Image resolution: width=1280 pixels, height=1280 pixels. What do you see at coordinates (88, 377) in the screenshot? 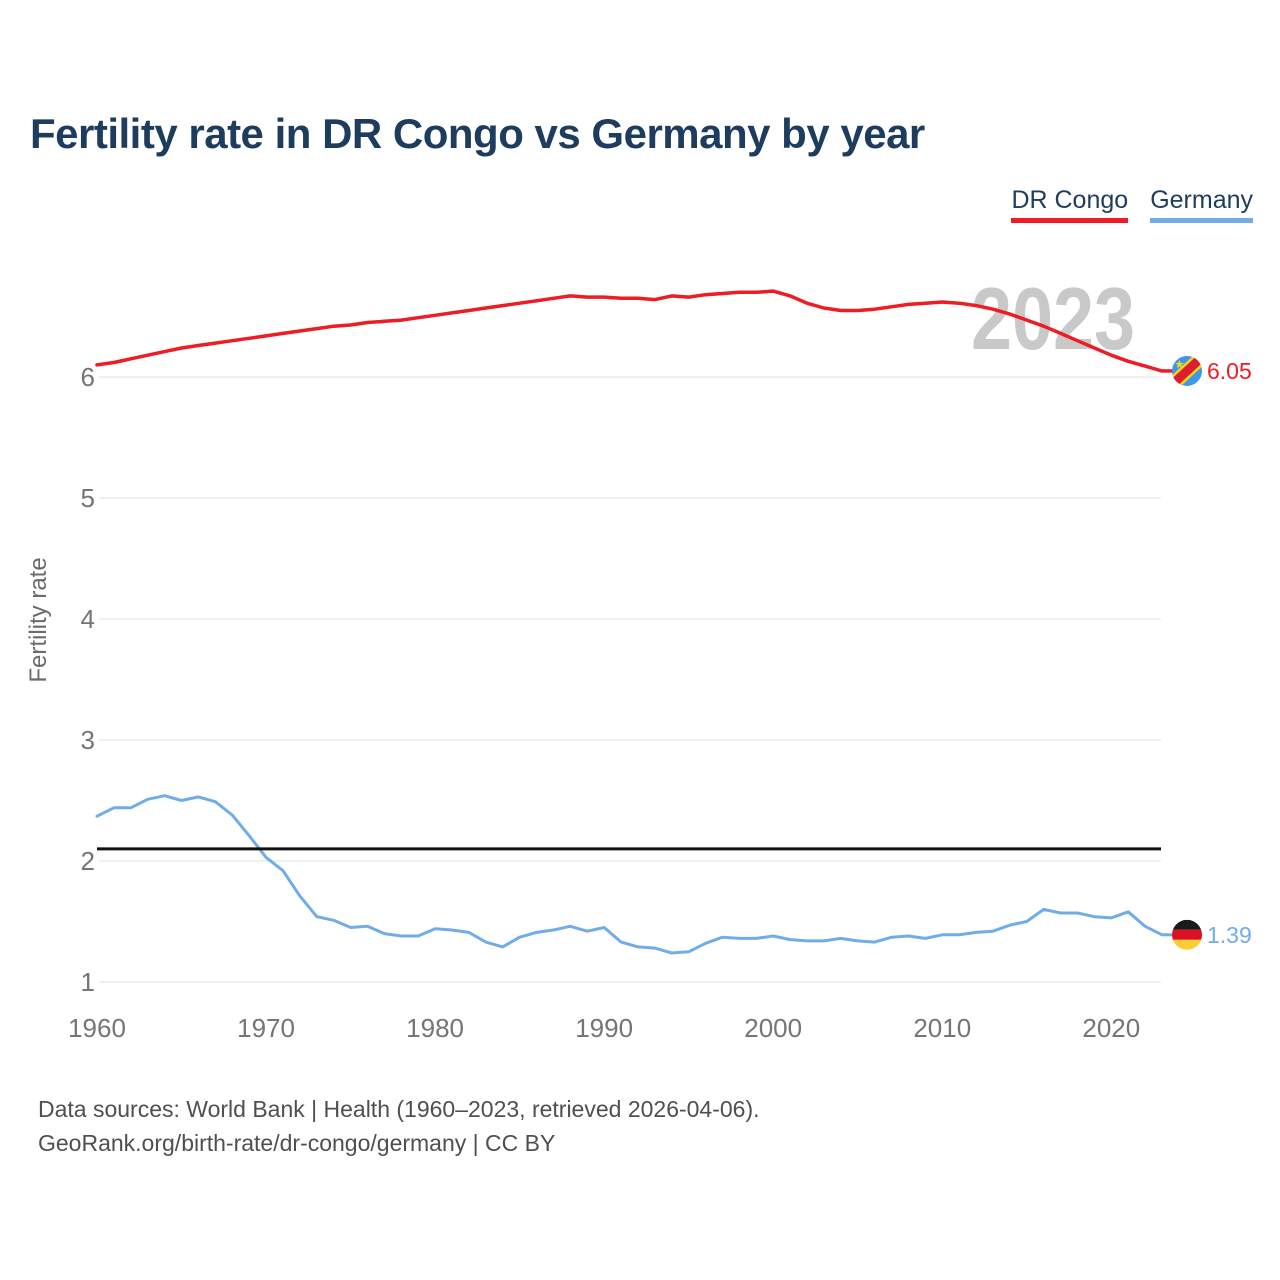
I see `y-tick-label: 6` at bounding box center [88, 377].